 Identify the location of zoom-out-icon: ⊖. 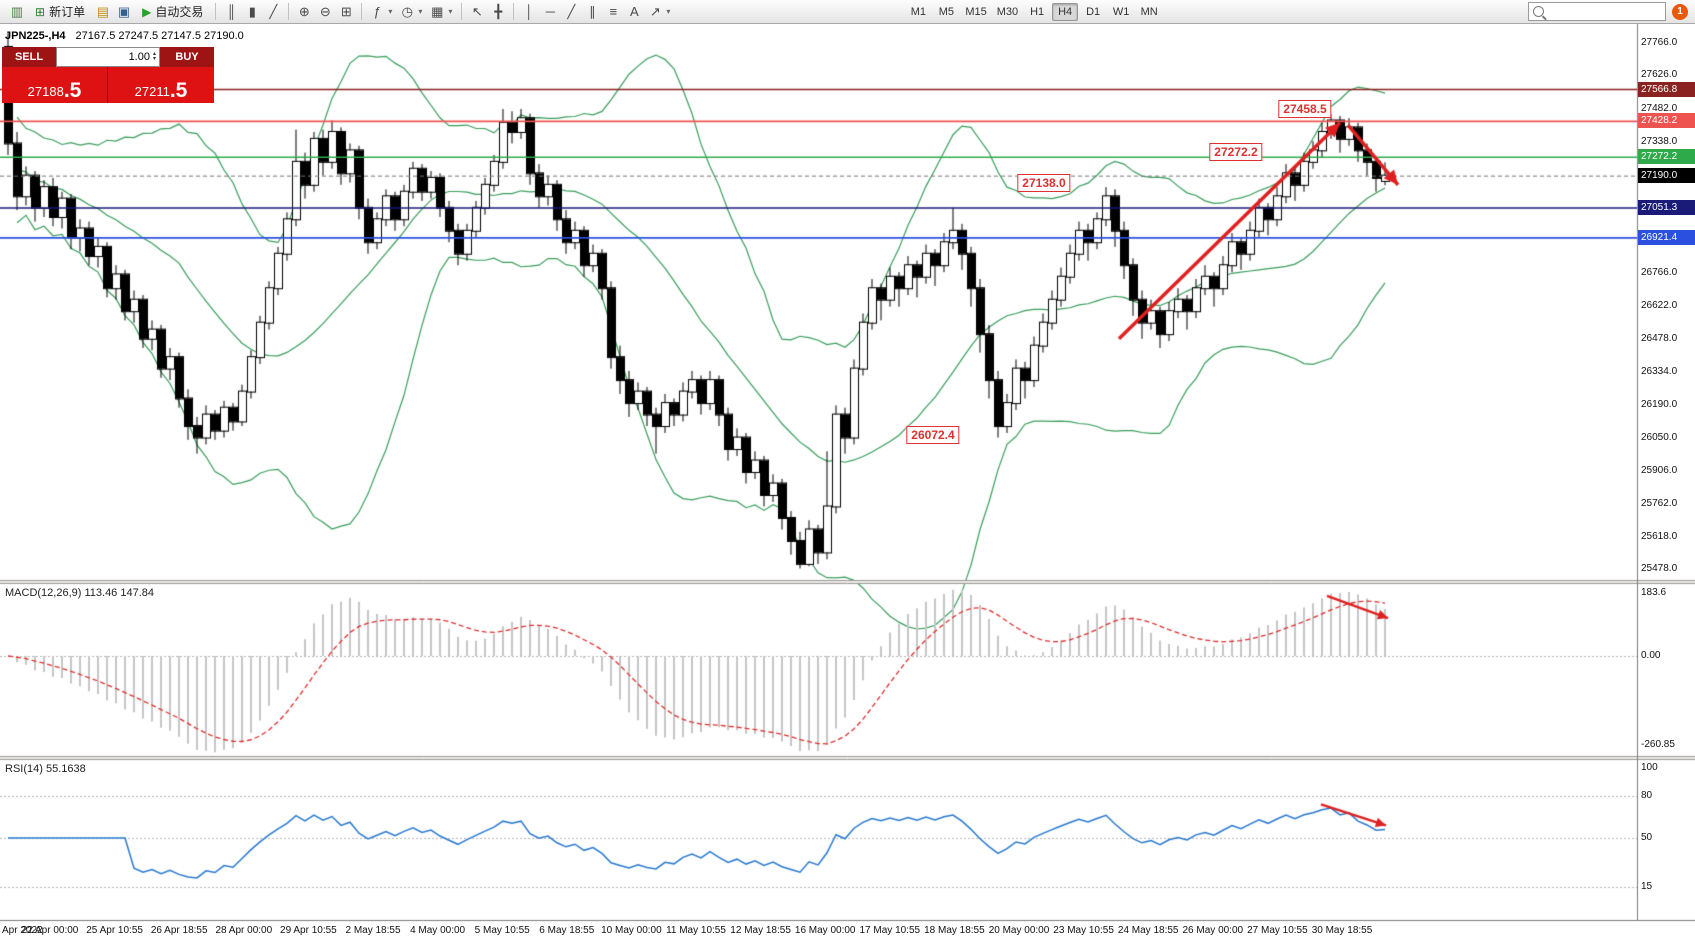
(325, 11).